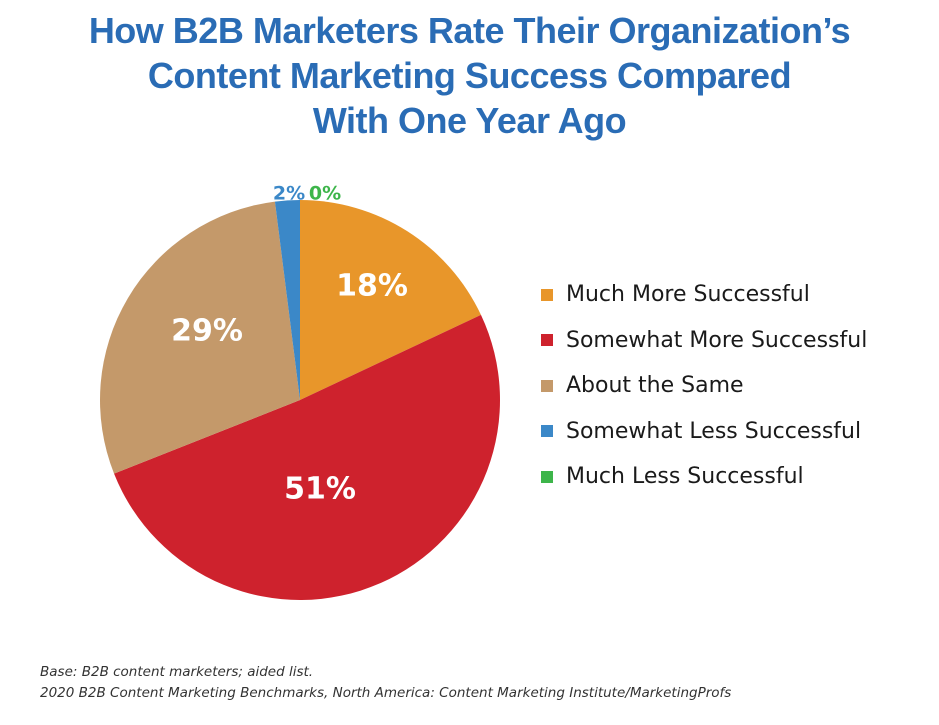  Describe the element at coordinates (320, 489) in the screenshot. I see `data-label: 51%` at that location.